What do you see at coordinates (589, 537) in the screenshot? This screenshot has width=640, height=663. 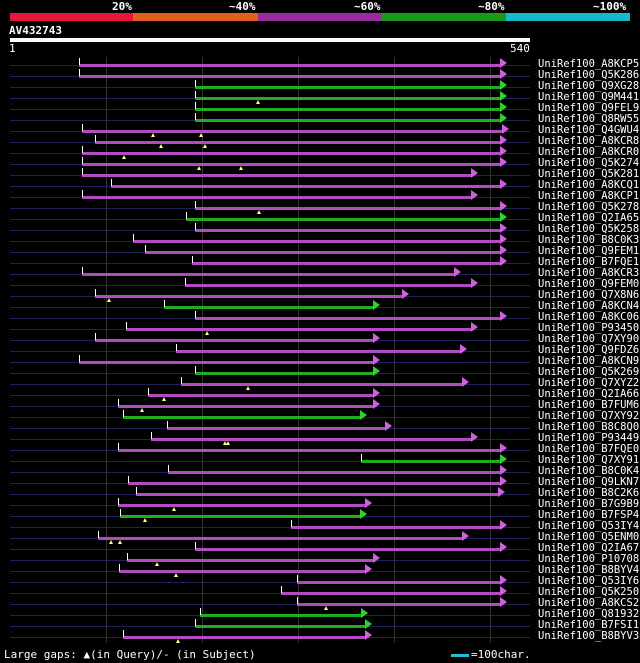 I see `hit-id-label: UniRef100_Q5ENM0` at bounding box center [589, 537].